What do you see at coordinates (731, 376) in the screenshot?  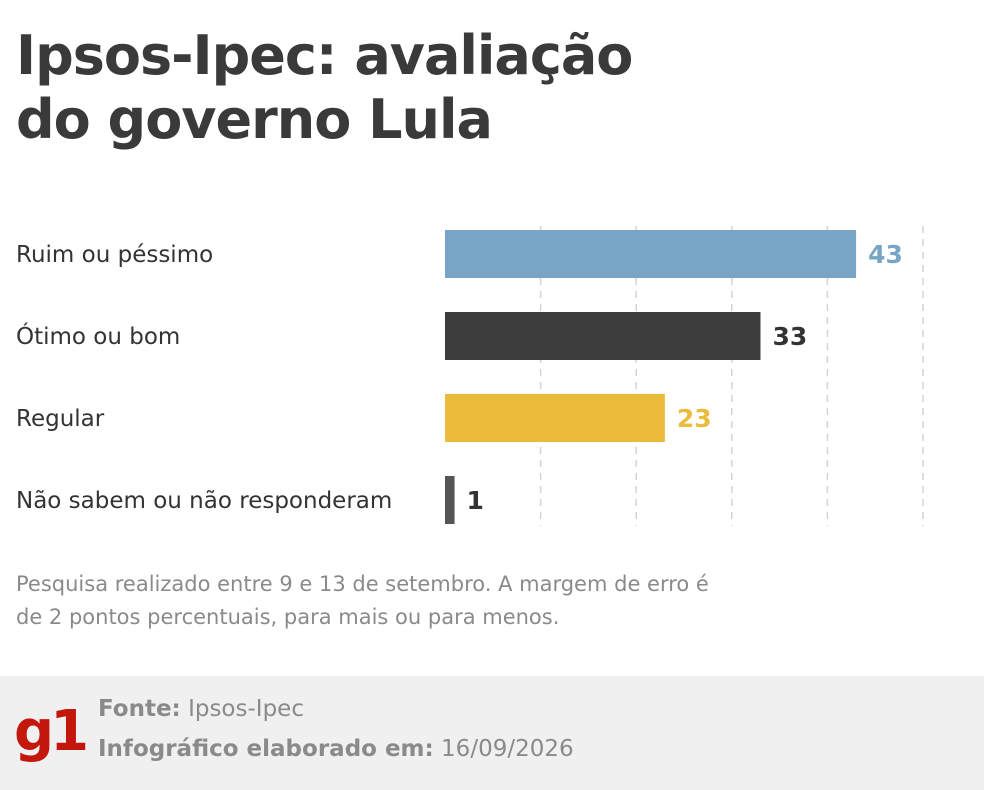 I see `gridlines` at bounding box center [731, 376].